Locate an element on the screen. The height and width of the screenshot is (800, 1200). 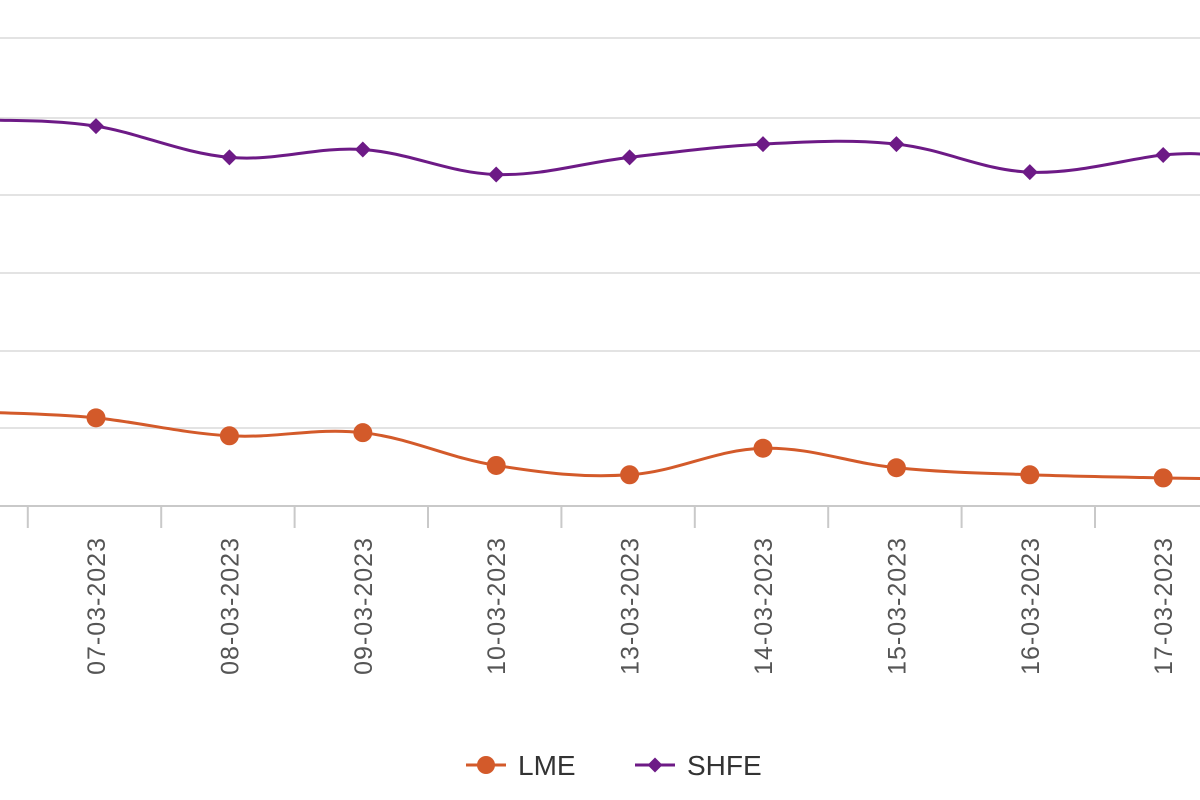
legend-marker-lme is located at coordinates (486, 765).